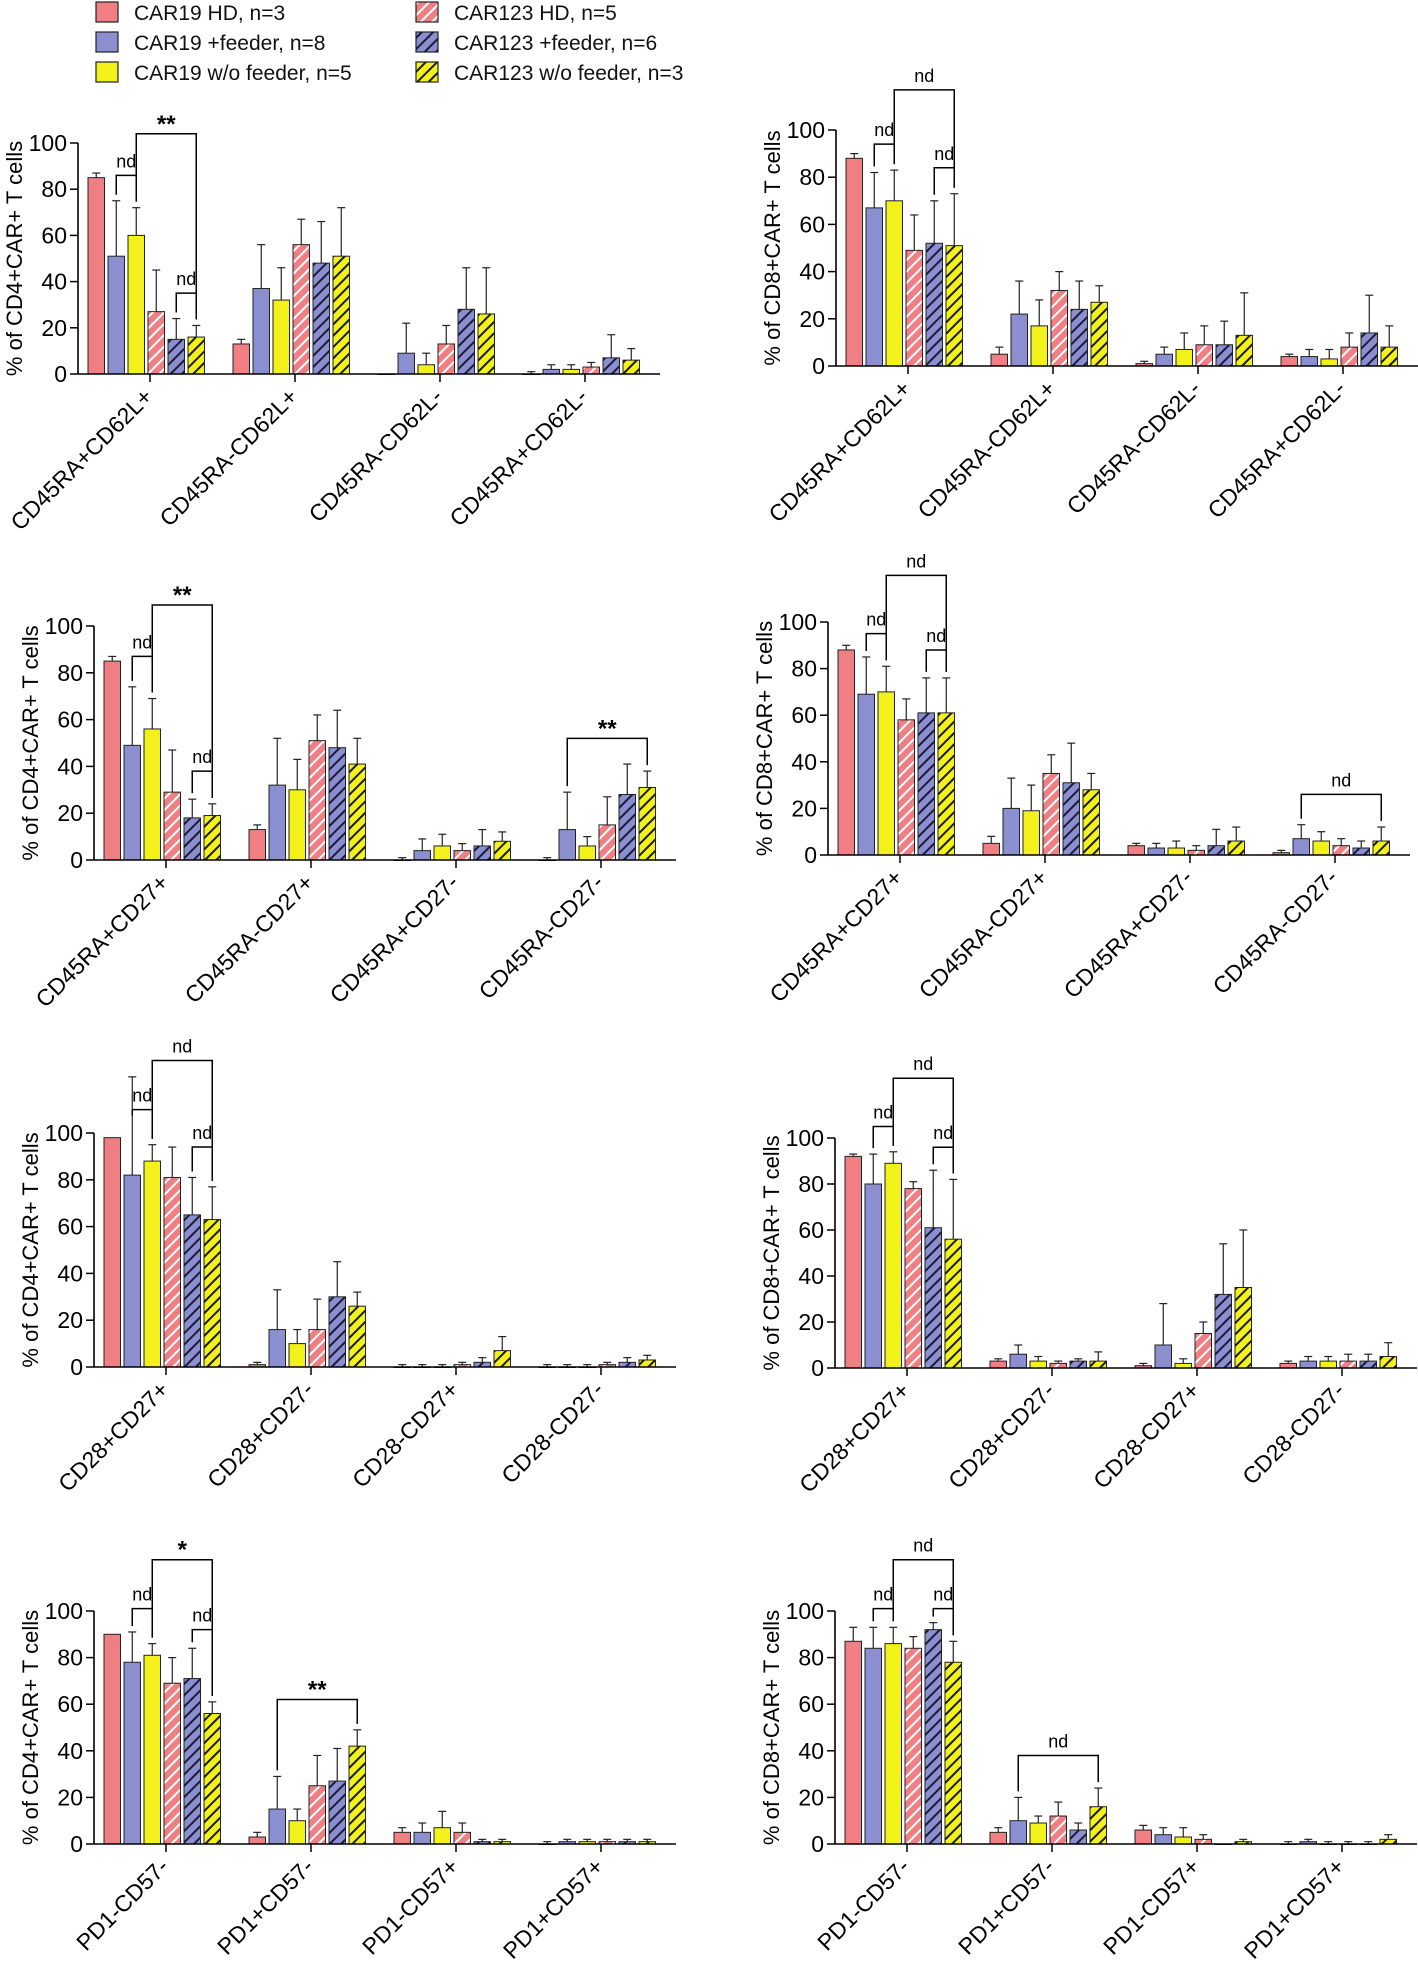 The image size is (1418, 1985). What do you see at coordinates (1146, 1435) in the screenshot?
I see `x-tick-label: CD28-CD27+` at bounding box center [1146, 1435].